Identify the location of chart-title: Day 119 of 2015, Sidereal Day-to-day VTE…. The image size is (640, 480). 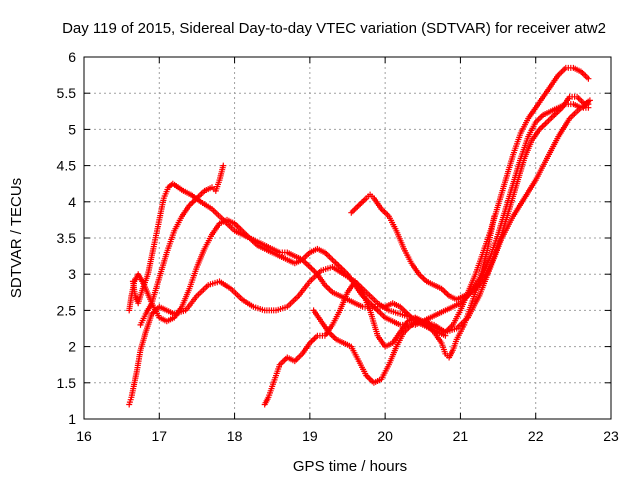
(334, 28).